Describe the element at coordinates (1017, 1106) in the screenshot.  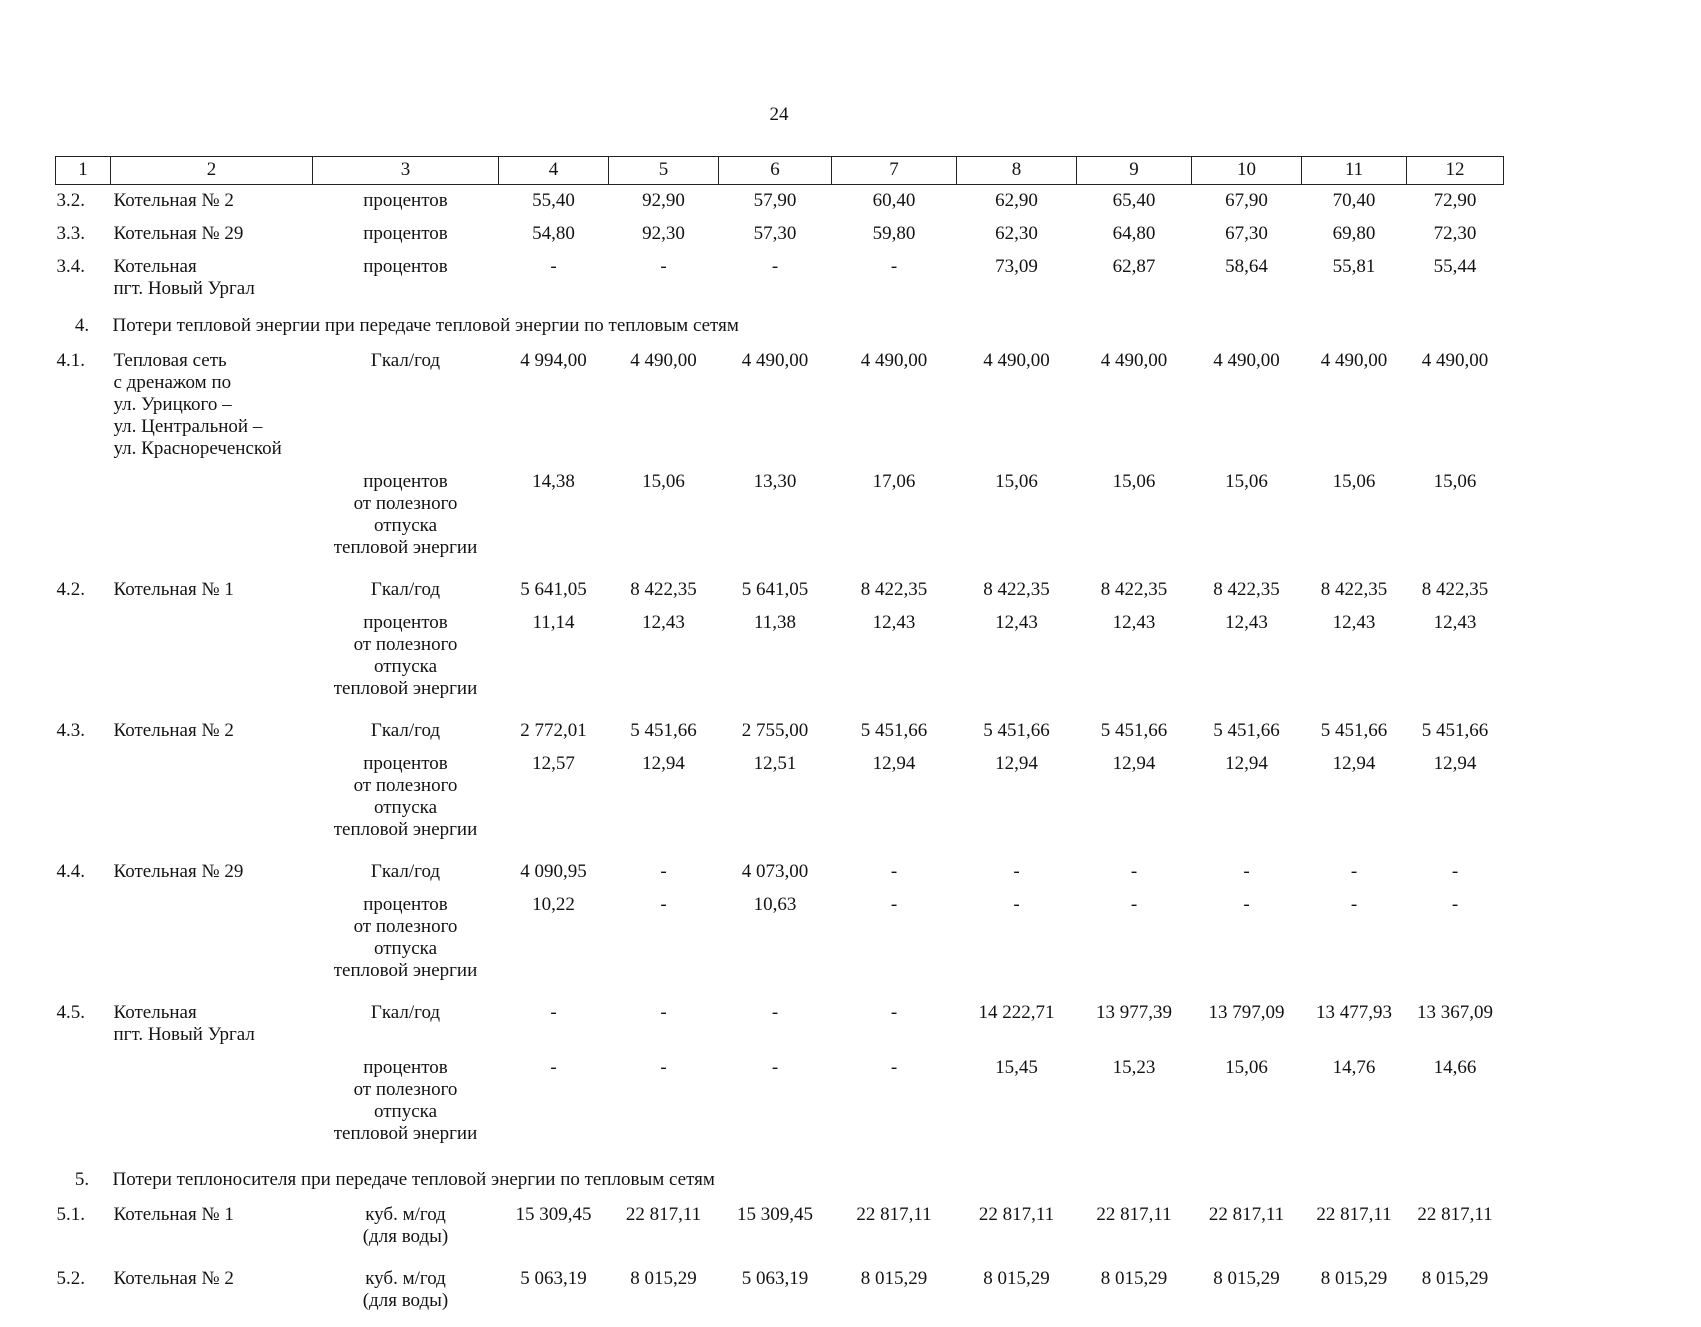
I see `row-value: 15,45` at that location.